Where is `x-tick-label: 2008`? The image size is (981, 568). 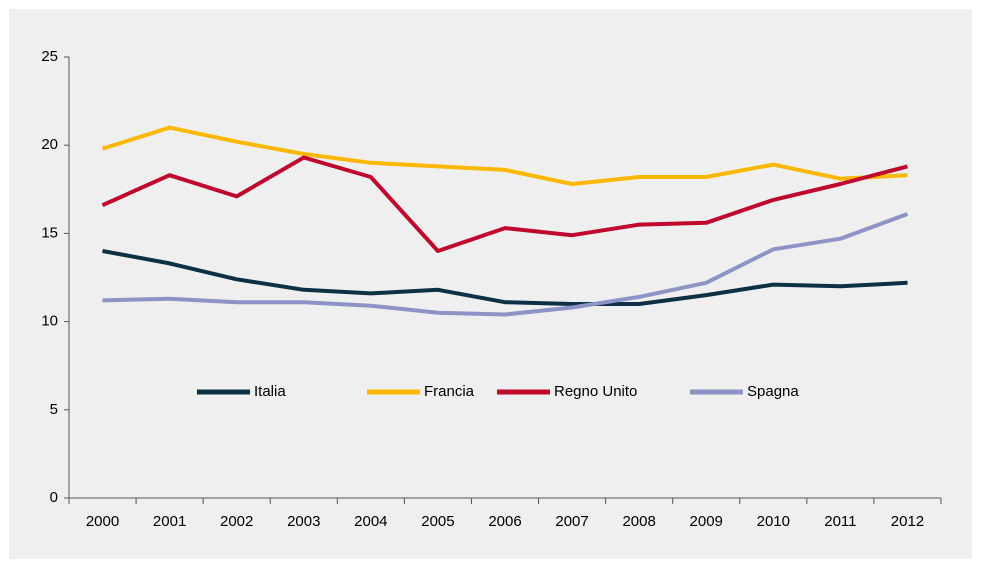 x-tick-label: 2008 is located at coordinates (638, 521).